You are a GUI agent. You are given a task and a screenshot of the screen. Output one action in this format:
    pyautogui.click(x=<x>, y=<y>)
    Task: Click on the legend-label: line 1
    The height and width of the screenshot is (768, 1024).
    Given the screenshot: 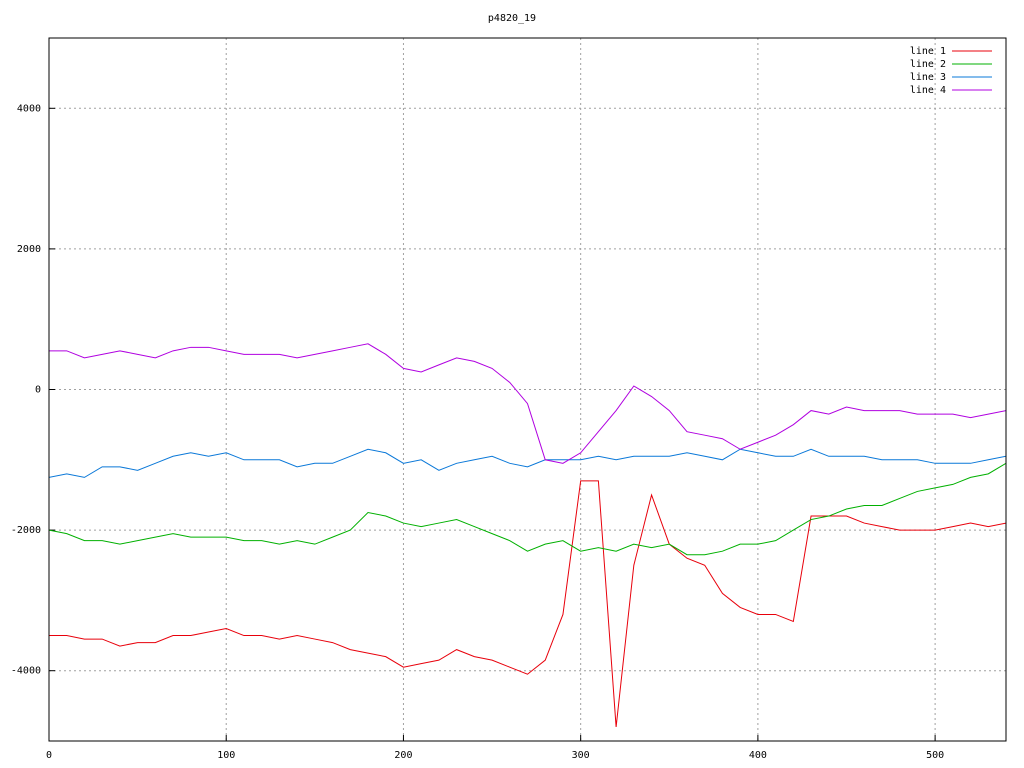 What is the action you would take?
    pyautogui.click(x=928, y=51)
    